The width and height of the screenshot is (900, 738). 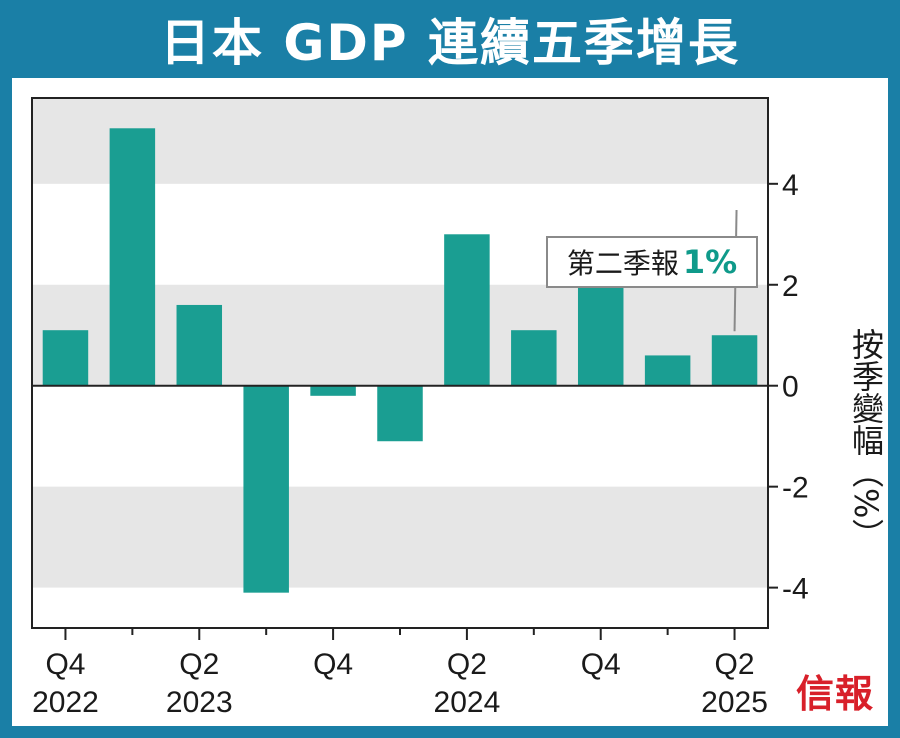 I want to click on annotation-value: 1%, so click(x=710, y=262).